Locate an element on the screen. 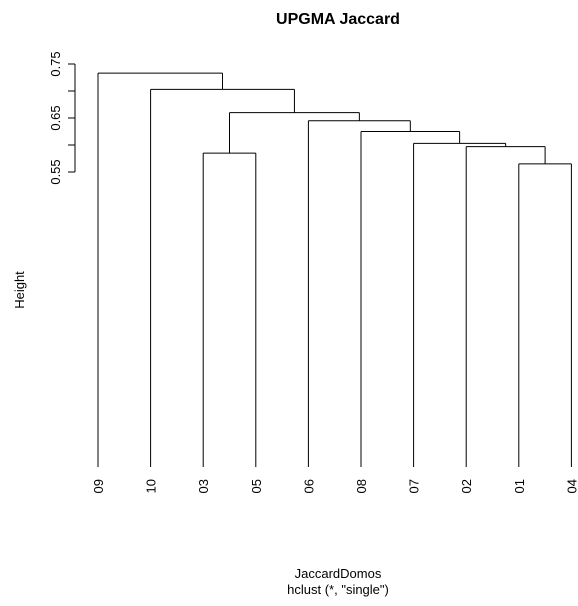 The width and height of the screenshot is (578, 606). leaf-label: 02 is located at coordinates (466, 486).